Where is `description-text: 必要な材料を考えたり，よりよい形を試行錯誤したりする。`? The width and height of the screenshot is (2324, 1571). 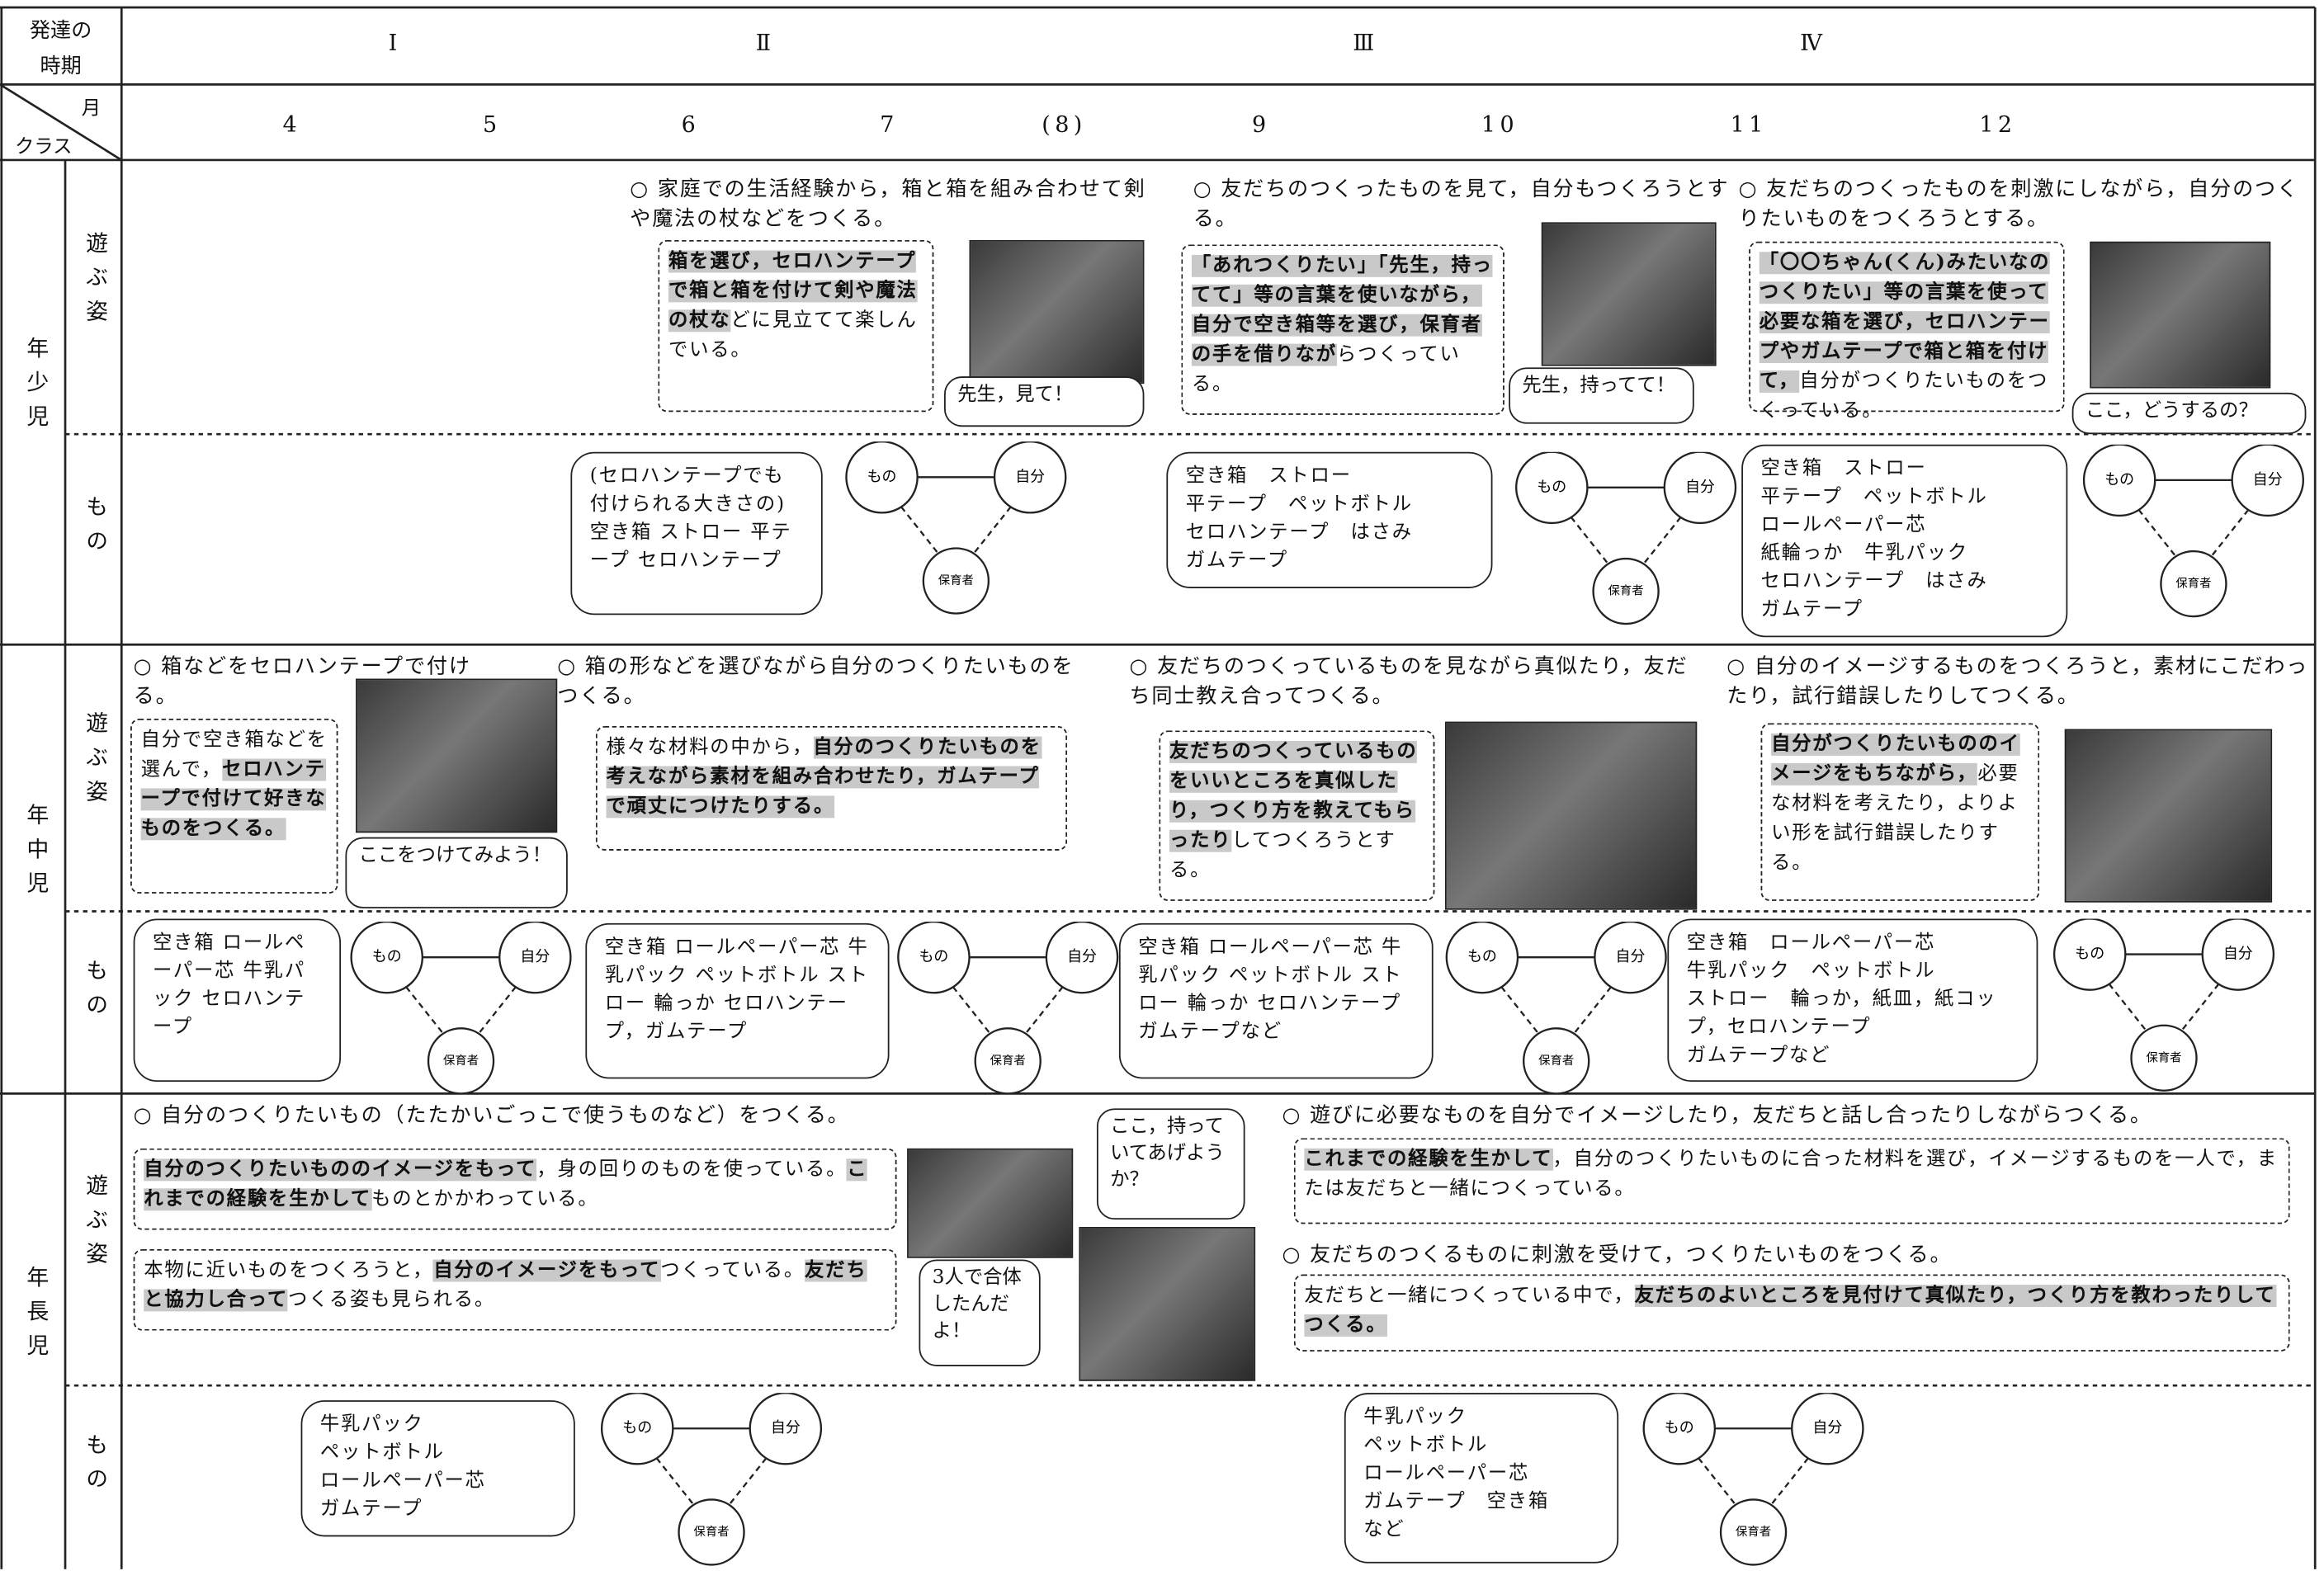 description-text: 必要な材料を考えたり，よりよい形を試行錯誤したりする。 is located at coordinates (1895, 818).